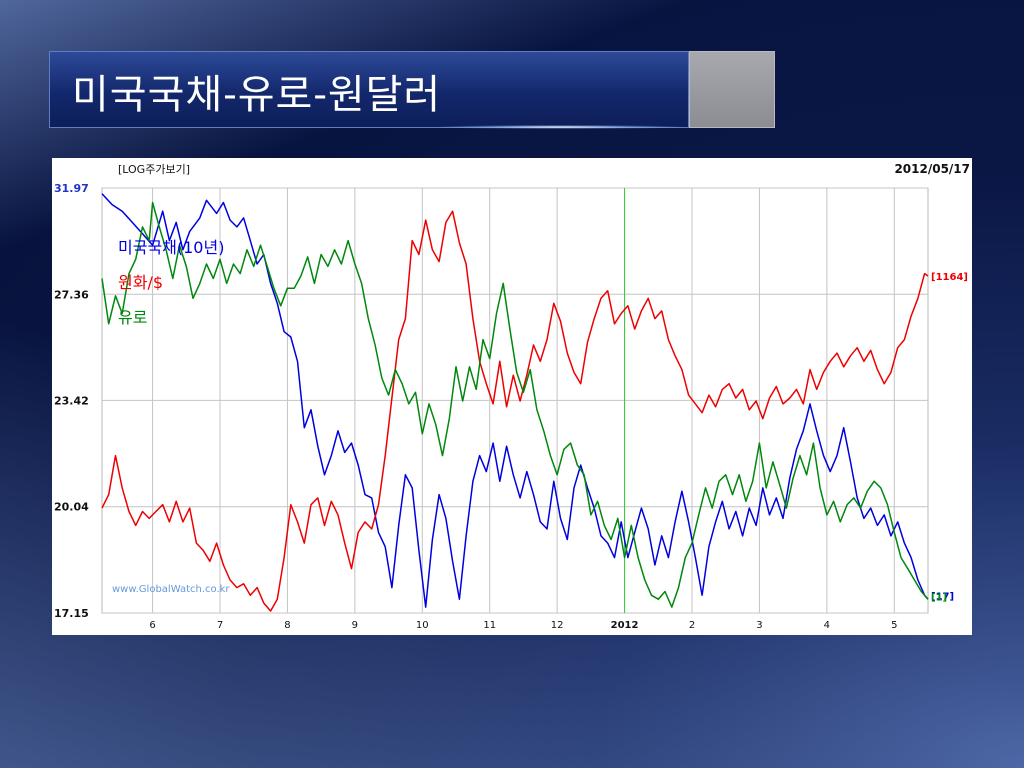 This screenshot has width=1024, height=768. What do you see at coordinates (287, 625) in the screenshot?
I see `x-tick-label: 8` at bounding box center [287, 625].